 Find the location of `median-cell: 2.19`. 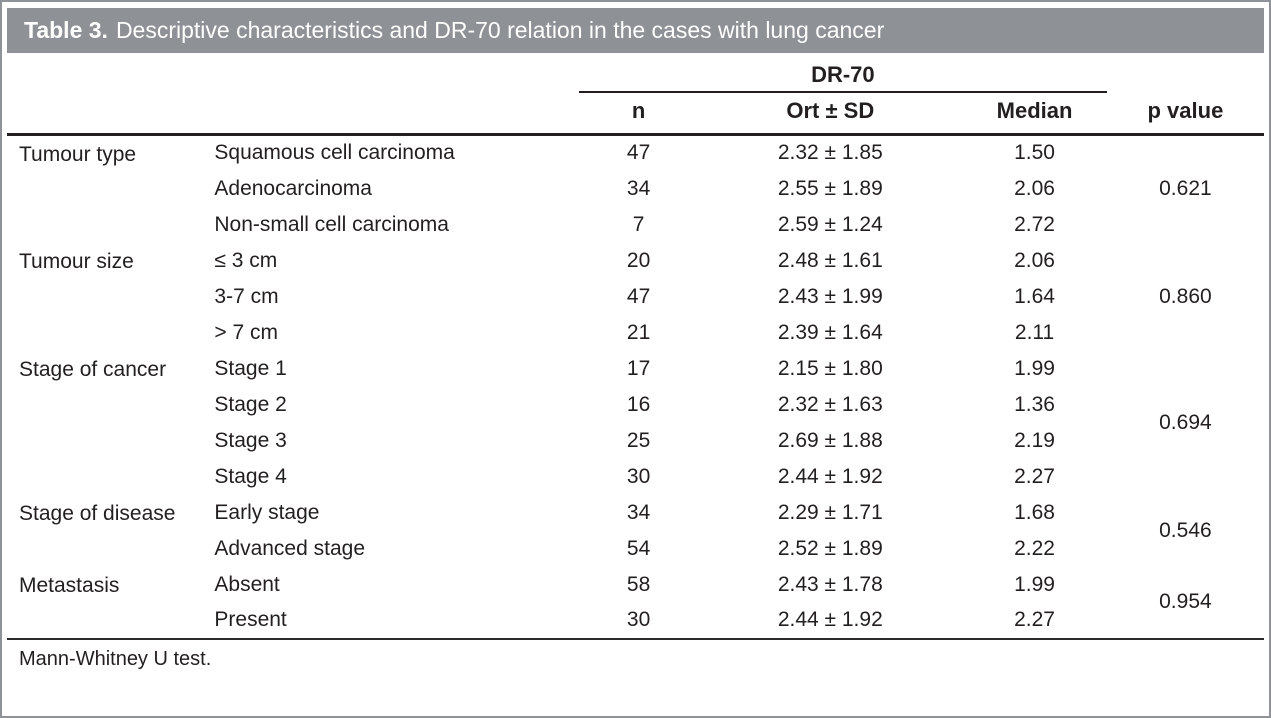

median-cell: 2.19 is located at coordinates (1034, 440).